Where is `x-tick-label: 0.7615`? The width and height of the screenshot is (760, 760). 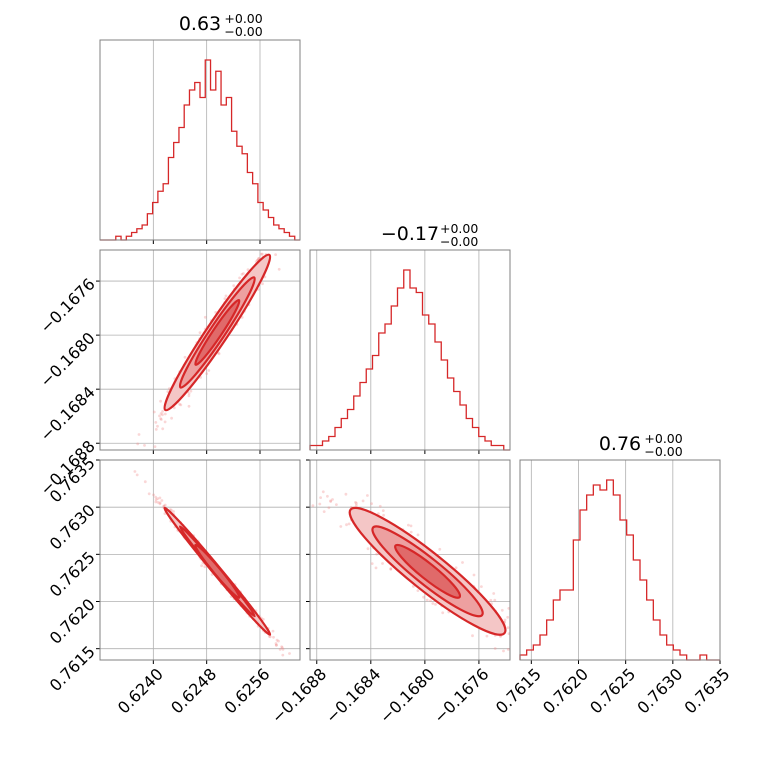 x-tick-label: 0.7615 is located at coordinates (518, 690).